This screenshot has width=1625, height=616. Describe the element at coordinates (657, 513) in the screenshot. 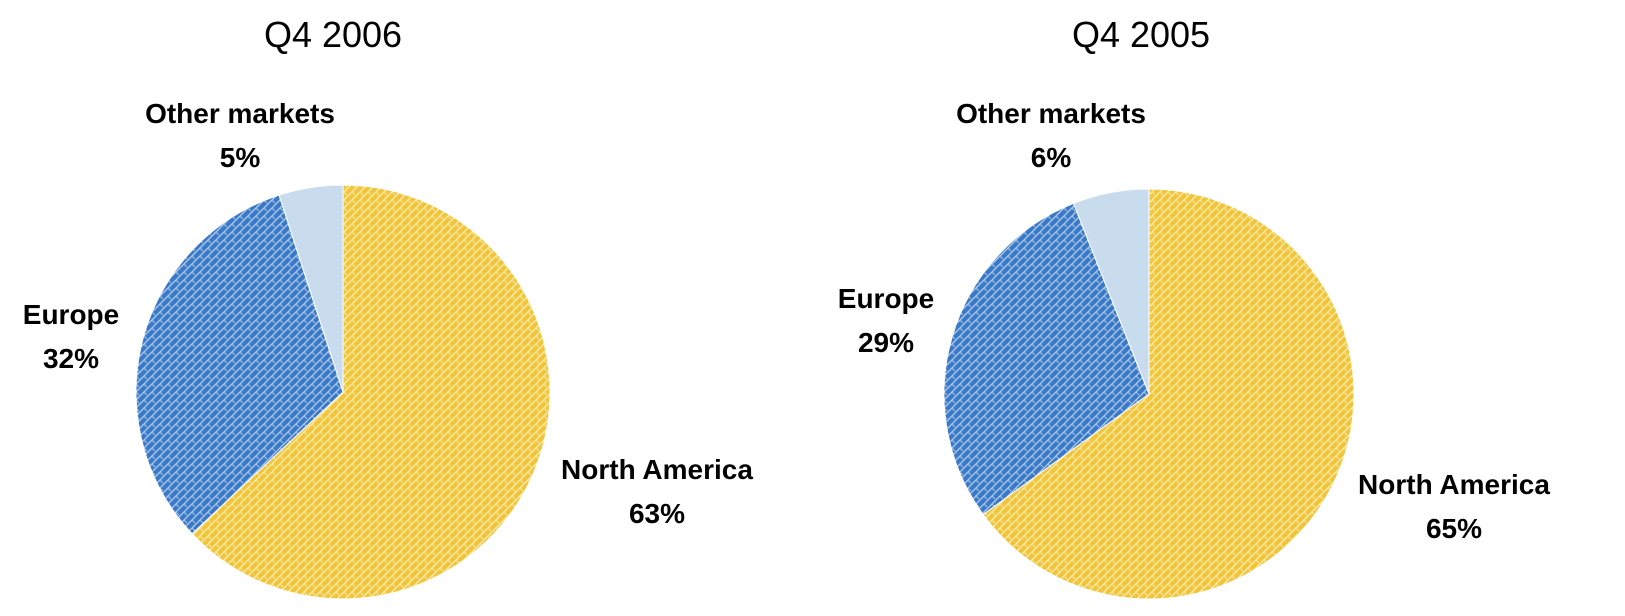

I see `slice-value-north-america: 63%` at that location.